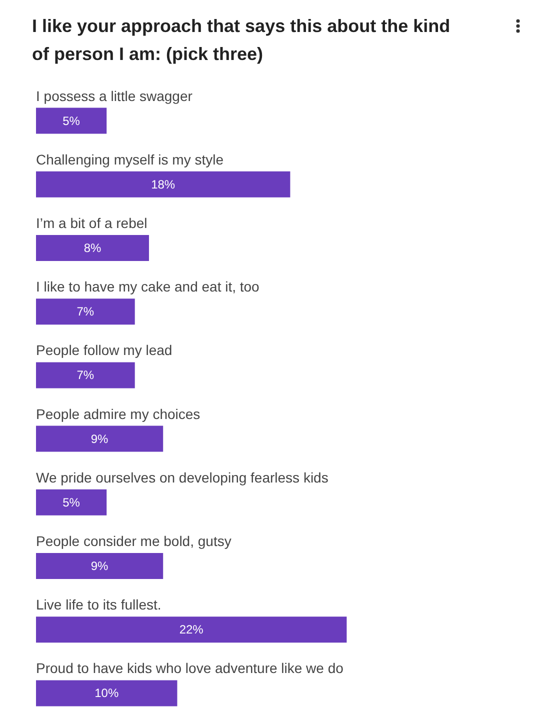  What do you see at coordinates (99, 604) in the screenshot?
I see `y-tick-label: Live life to its fullest.` at bounding box center [99, 604].